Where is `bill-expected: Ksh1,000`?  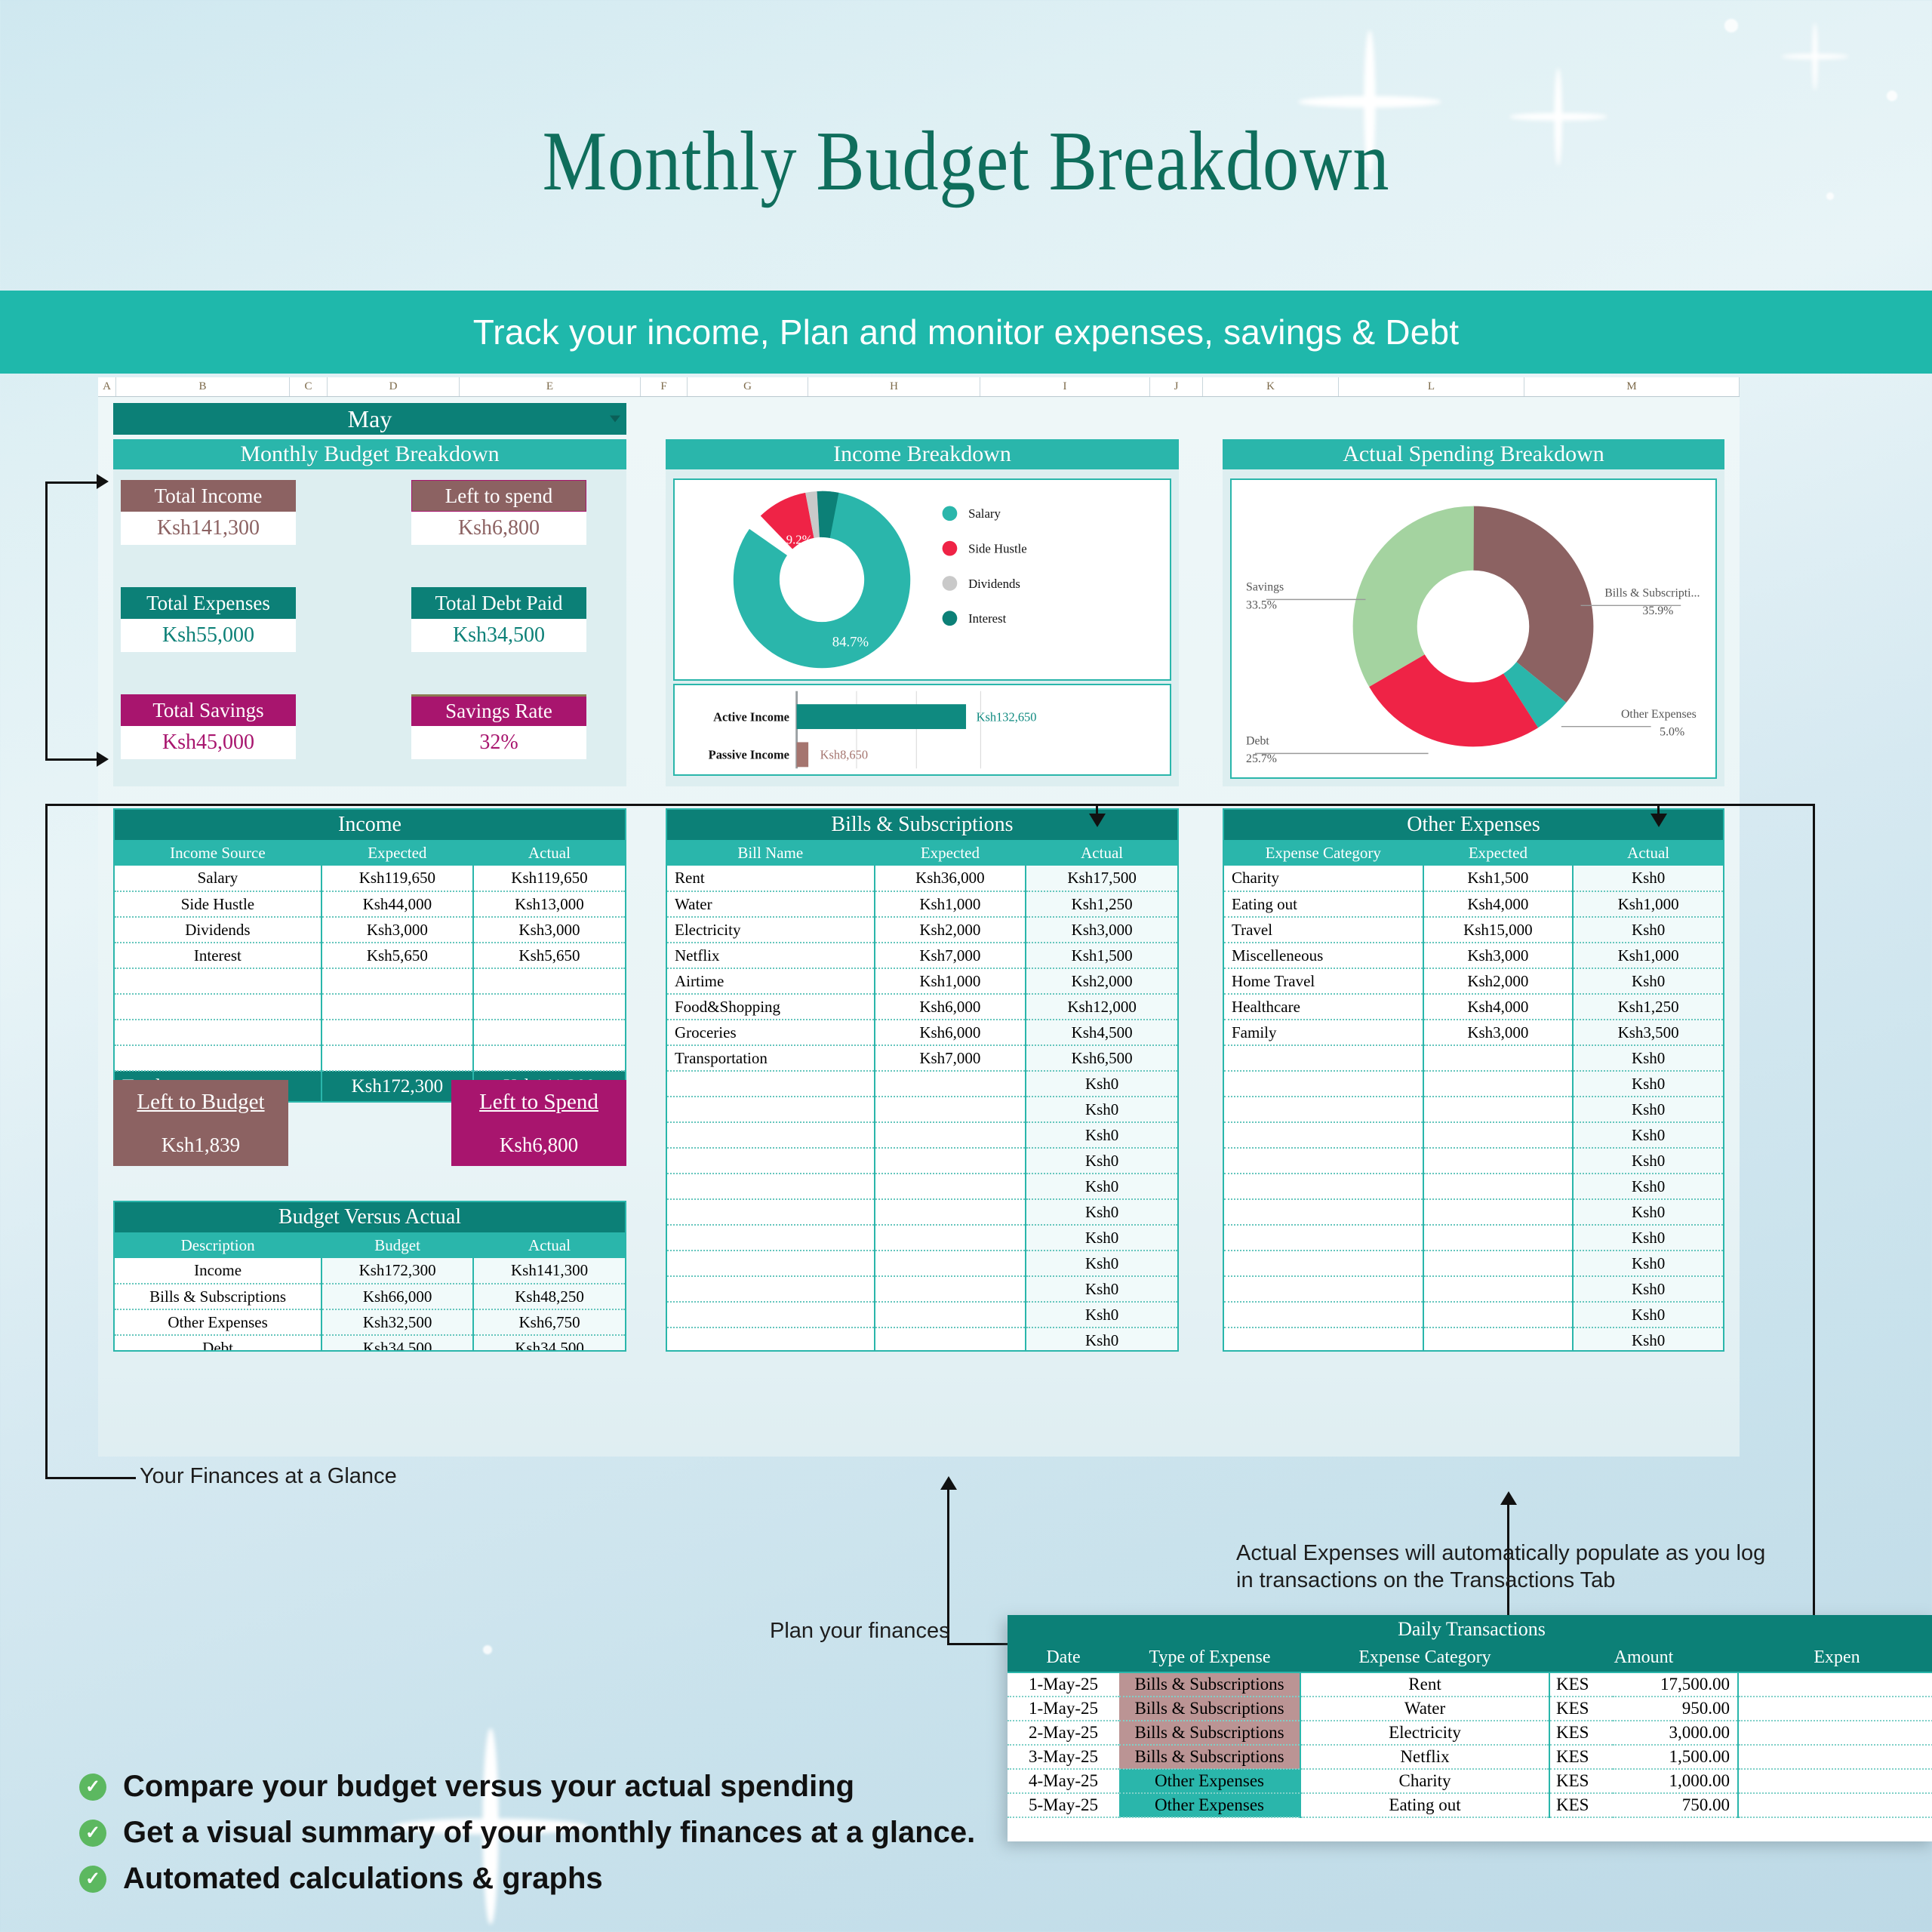 bill-expected: Ksh1,000 is located at coordinates (949, 981).